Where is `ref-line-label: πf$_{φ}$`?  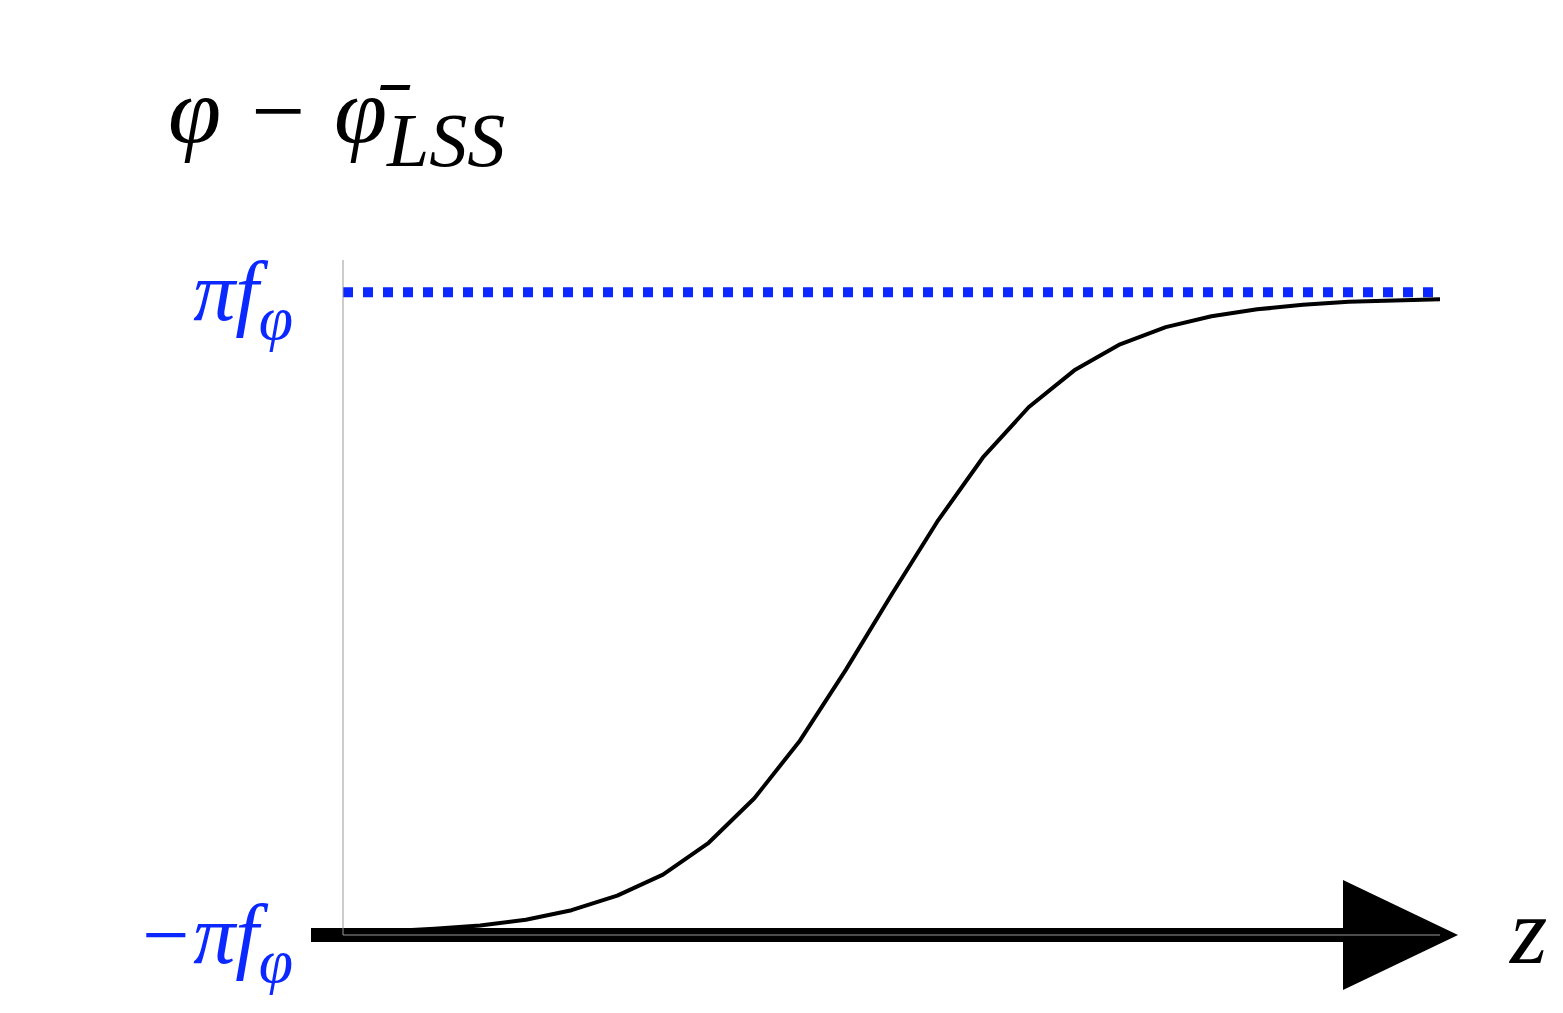
ref-line-label: πf$_{φ}$ is located at coordinates (243, 298).